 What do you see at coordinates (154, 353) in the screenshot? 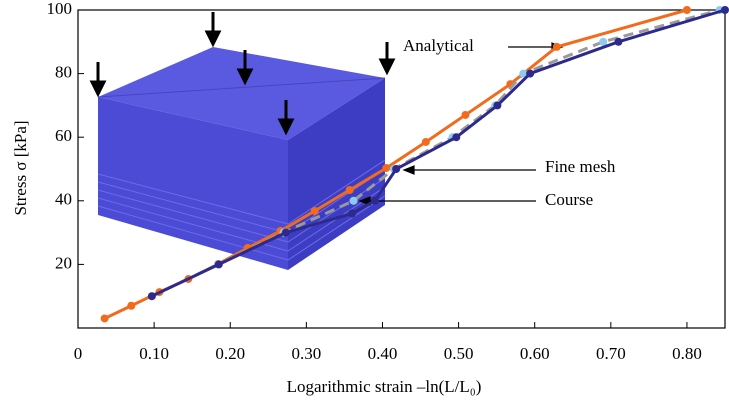
I see `x-tick-label: 0.10` at bounding box center [154, 353].